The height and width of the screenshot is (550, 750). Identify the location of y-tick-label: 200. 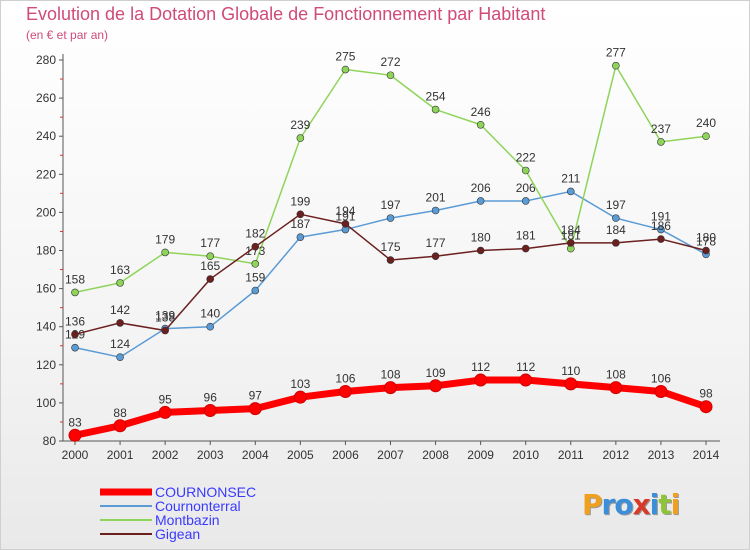
(46, 212).